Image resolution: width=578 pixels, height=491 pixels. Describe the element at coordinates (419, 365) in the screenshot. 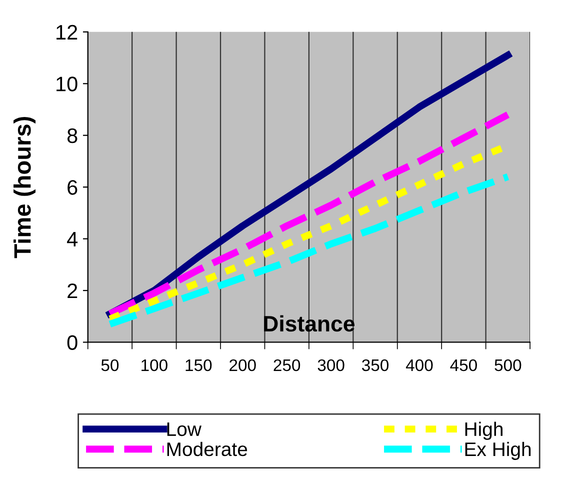

I see `x-tick-label: 400` at that location.